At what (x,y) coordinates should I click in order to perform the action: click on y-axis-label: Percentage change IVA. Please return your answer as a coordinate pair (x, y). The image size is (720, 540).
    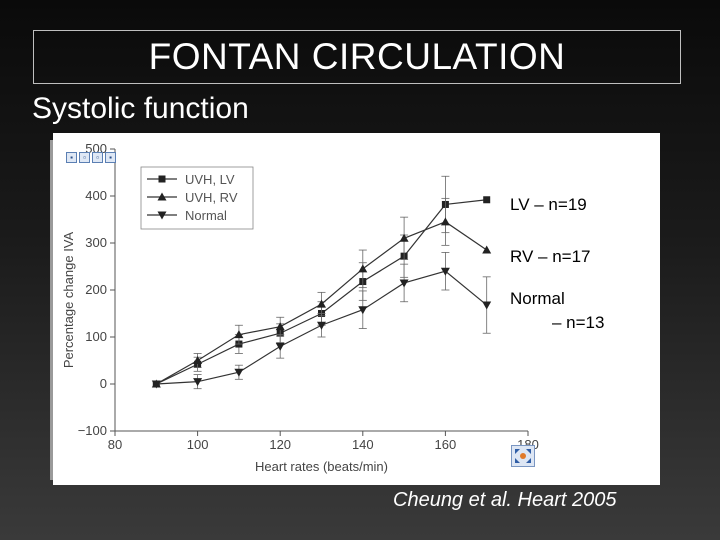
    Looking at the image, I should click on (68, 299).